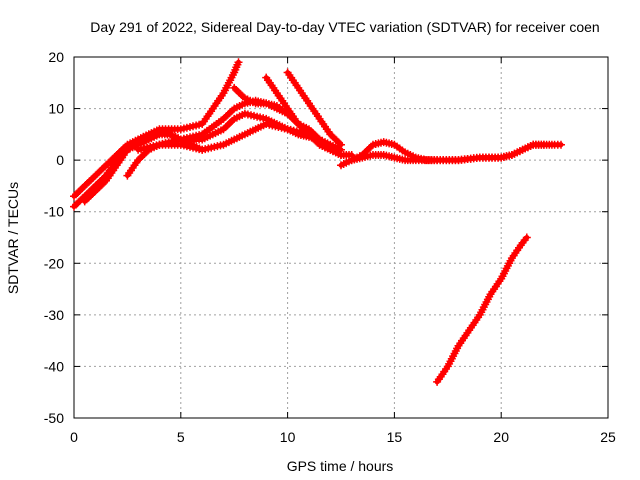  I want to click on y-tick-label: 0, so click(60, 160).